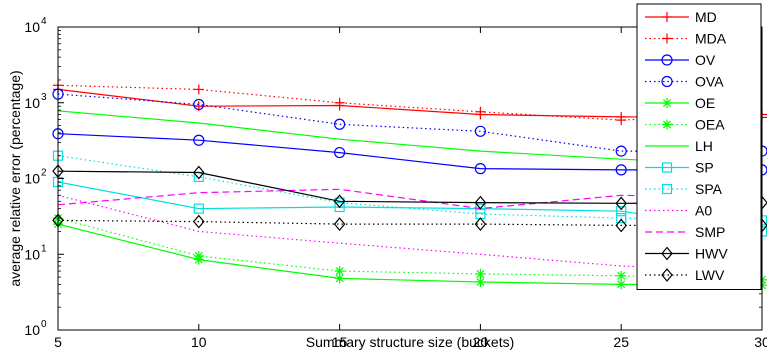 The width and height of the screenshot is (767, 350). Describe the element at coordinates (410, 342) in the screenshot. I see `x-axis-title: Summary structure size (buckets)` at that location.